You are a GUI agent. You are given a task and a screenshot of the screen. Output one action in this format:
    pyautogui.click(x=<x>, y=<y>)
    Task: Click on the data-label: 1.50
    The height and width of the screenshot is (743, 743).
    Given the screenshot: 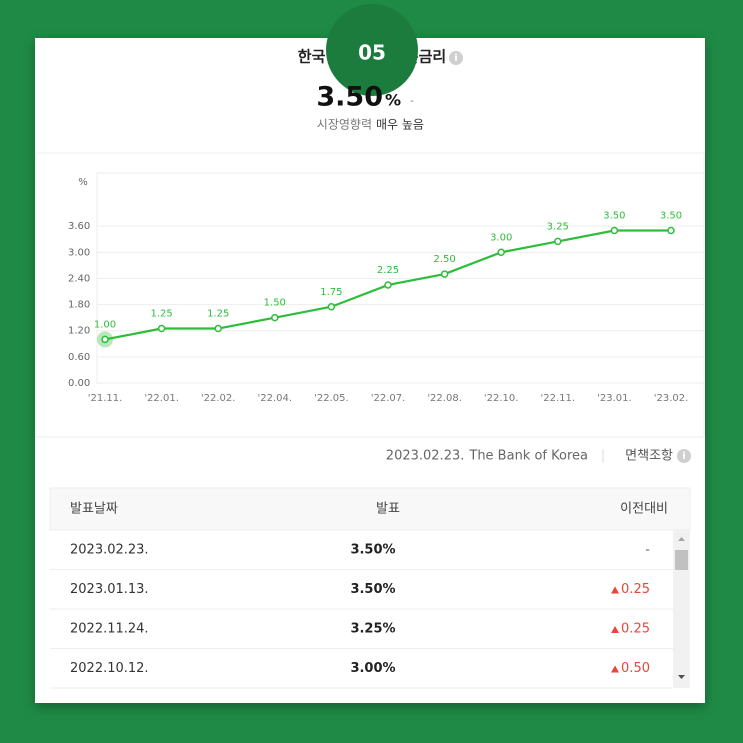 What is the action you would take?
    pyautogui.click(x=275, y=303)
    